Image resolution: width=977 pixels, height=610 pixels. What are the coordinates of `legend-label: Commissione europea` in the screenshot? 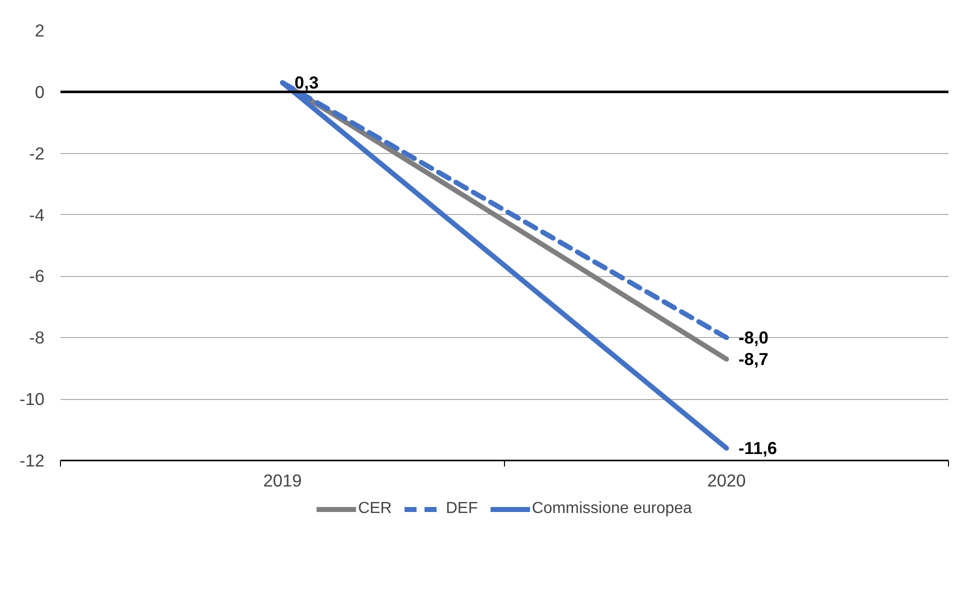 It's located at (612, 509).